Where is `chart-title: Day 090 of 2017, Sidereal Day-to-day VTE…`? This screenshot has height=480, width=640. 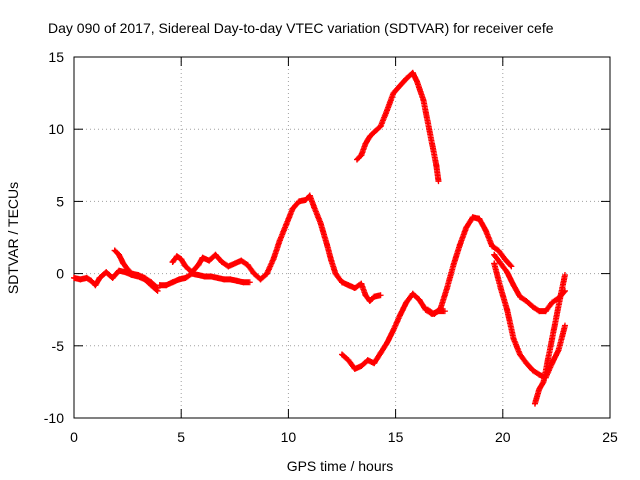
chart-title: Day 090 of 2017, Sidereal Day-to-day VTE… is located at coordinates (301, 28).